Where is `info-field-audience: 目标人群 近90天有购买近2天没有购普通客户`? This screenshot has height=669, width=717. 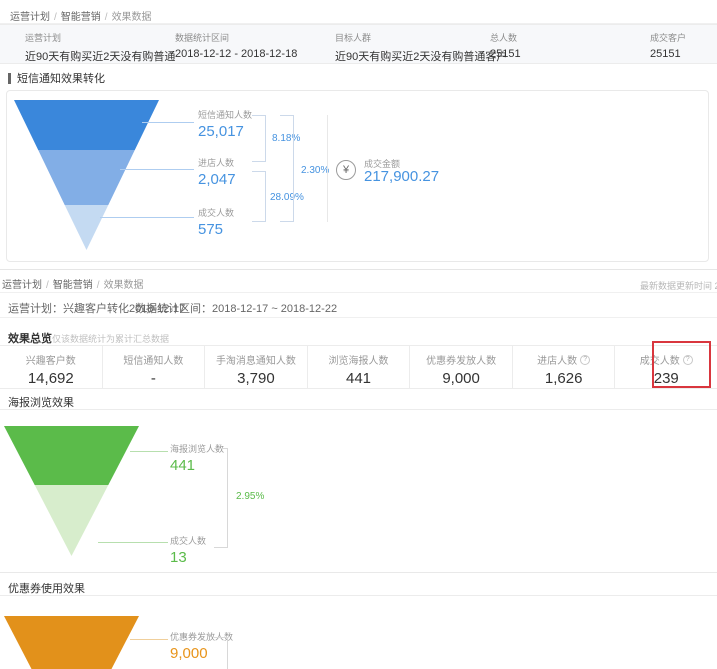 info-field-audience: 目标人群 近90天有购买近2天没有购普通客户 is located at coordinates (421, 44).